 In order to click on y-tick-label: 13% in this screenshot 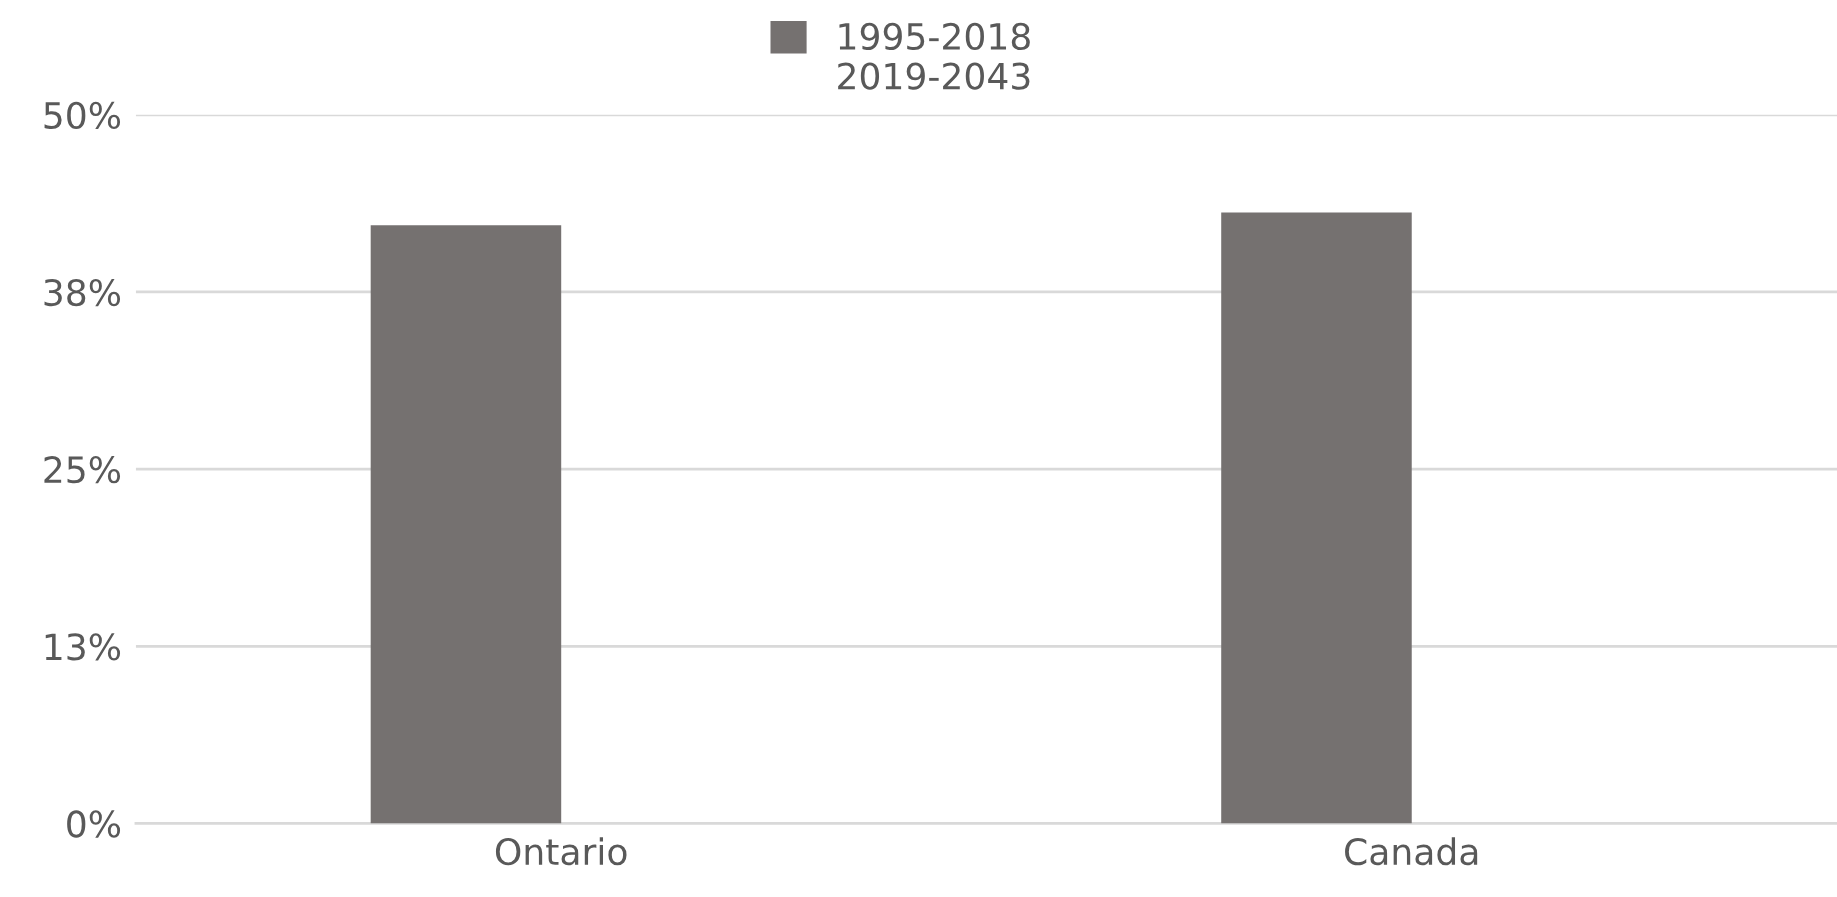, I will do `click(83, 647)`.